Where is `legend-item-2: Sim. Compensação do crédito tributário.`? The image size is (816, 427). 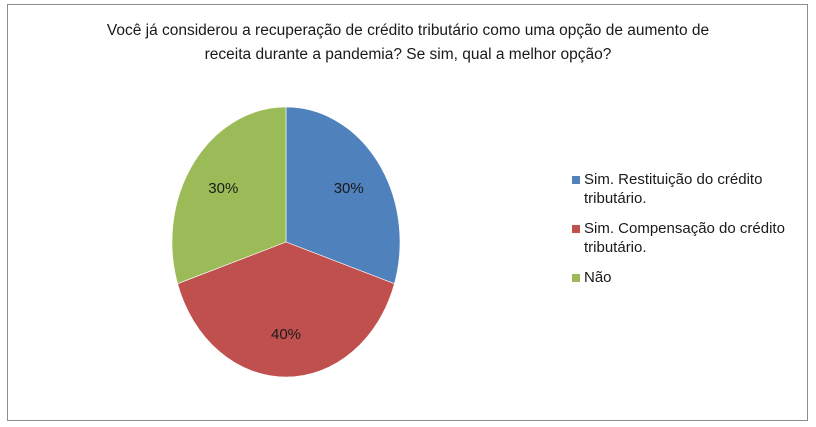
legend-item-2: Sim. Compensação do crédito tributário. is located at coordinates (688, 238).